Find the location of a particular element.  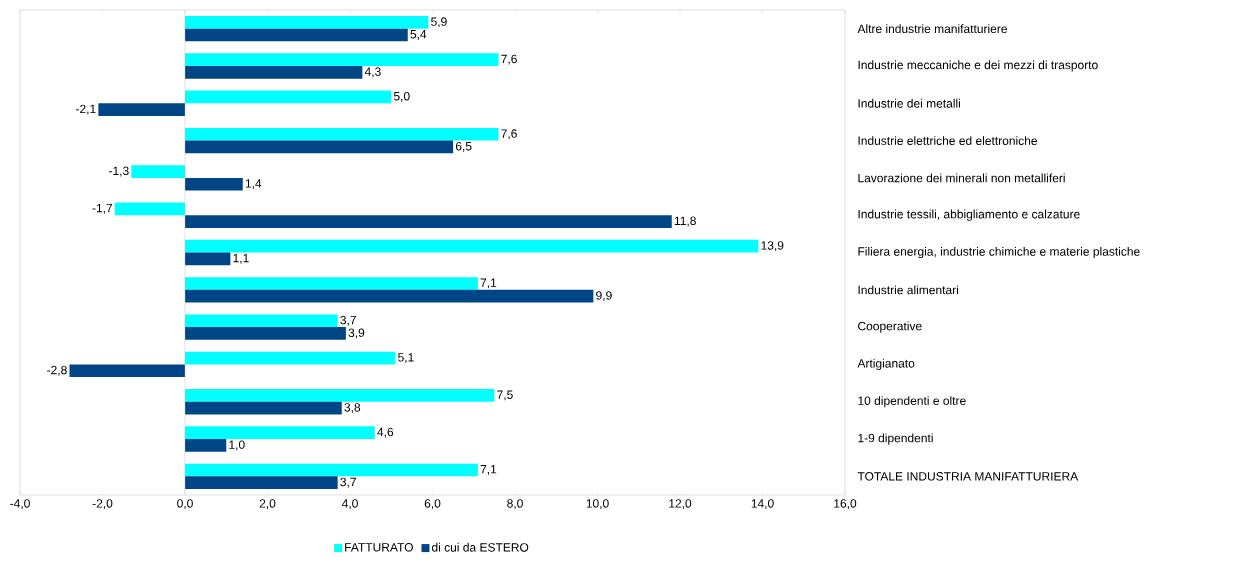

data-label: 5,1 is located at coordinates (406, 358).